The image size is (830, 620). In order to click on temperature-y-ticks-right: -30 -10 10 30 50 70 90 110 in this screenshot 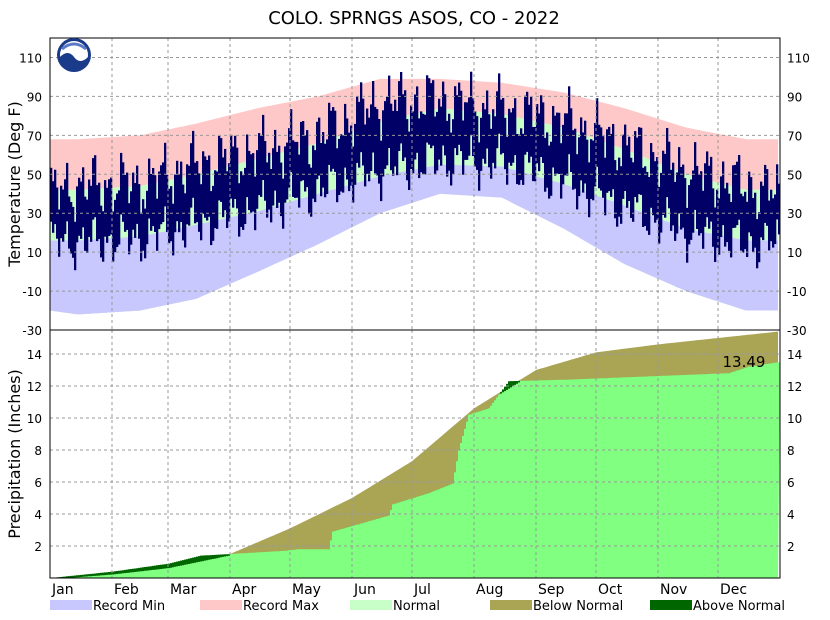, I will do `click(798, 194)`.